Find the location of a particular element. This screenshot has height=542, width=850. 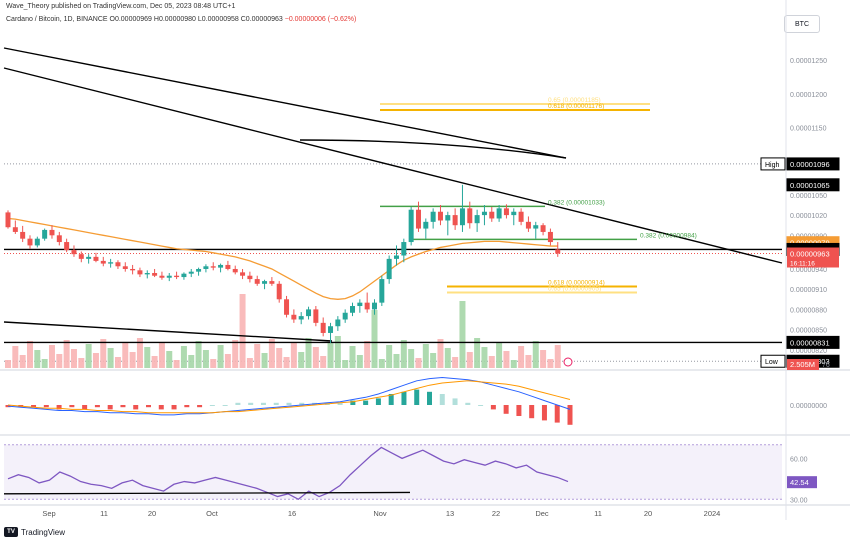

price-axis-label-box is located at coordinates (813, 342).